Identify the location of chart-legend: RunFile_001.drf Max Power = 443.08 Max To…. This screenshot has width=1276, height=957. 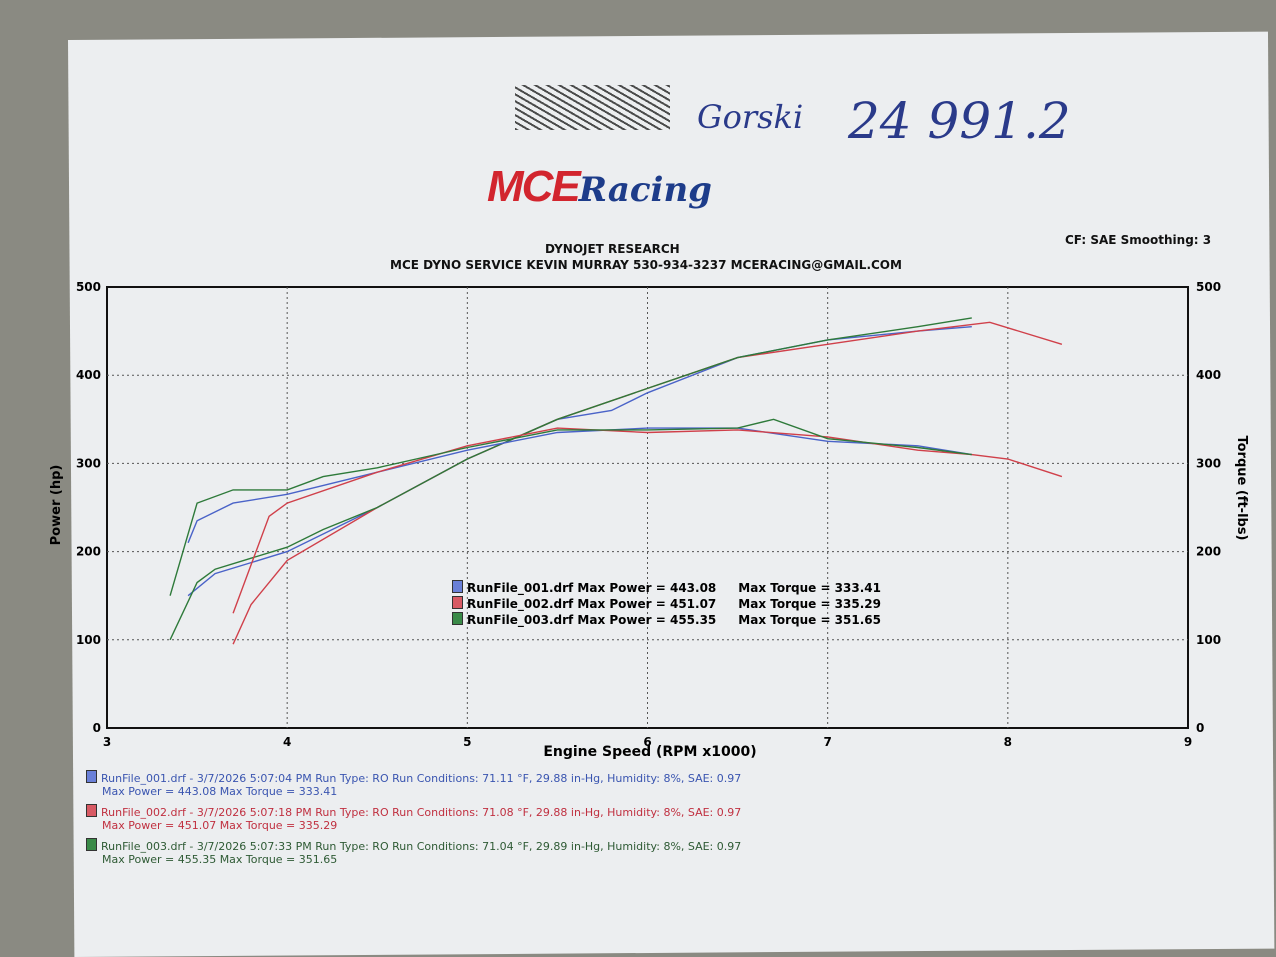
(666, 604).